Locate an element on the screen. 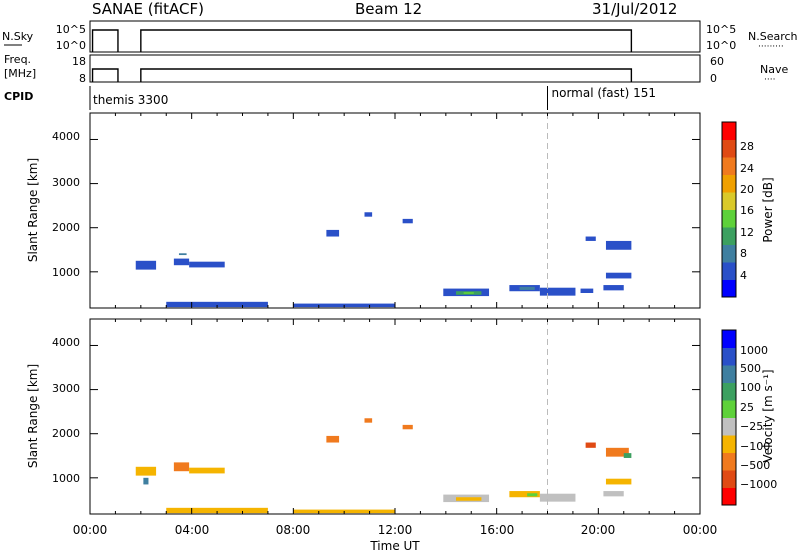 This screenshot has height=554, width=800. nsearch-tick-top: 10^5 is located at coordinates (721, 29).